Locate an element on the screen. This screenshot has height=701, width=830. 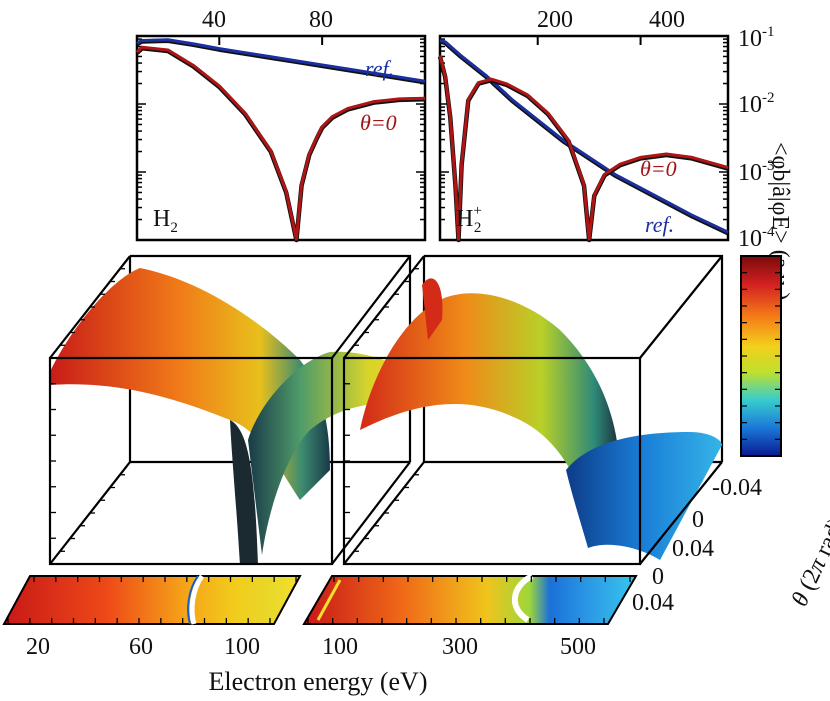
h2-surface-ridge is located at coordinates (190, 384).